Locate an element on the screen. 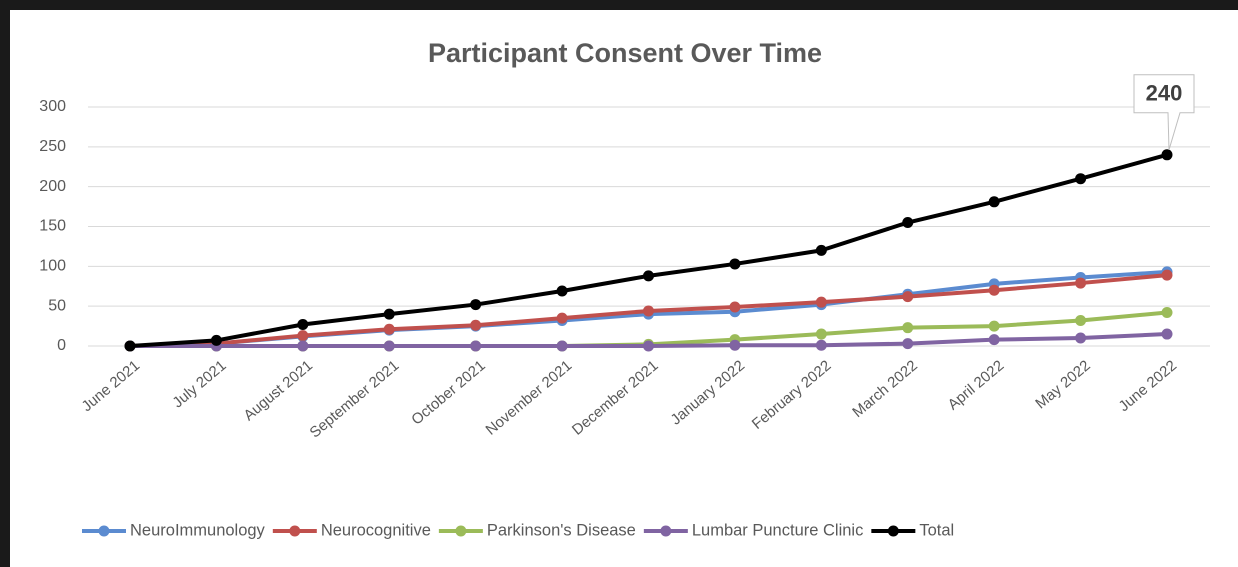 The height and width of the screenshot is (567, 1238). chart-title: Participant Consent Over Time is located at coordinates (625, 53).